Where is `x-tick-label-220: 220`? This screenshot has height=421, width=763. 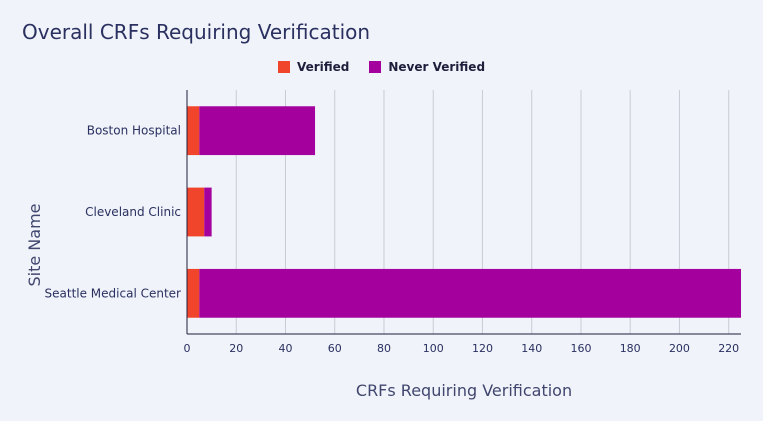 x-tick-label-220: 220 is located at coordinates (728, 348).